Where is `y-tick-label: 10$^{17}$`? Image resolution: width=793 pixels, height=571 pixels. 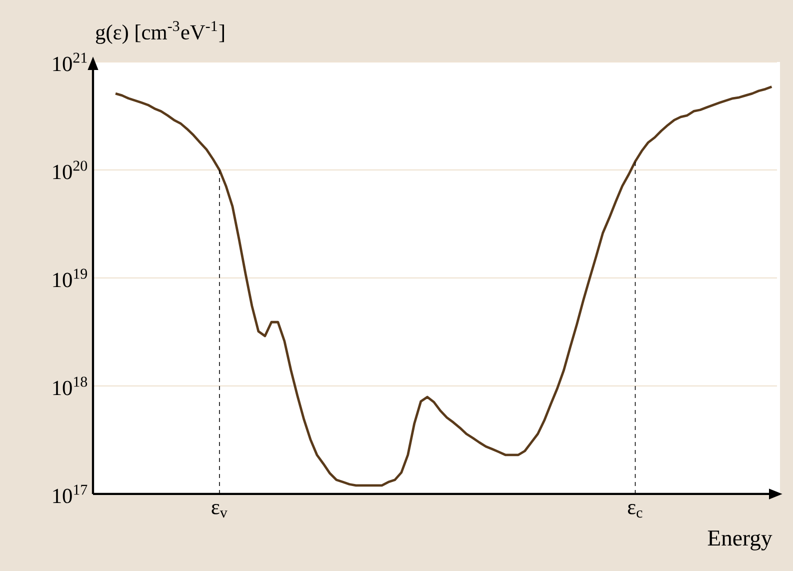
y-tick-label: 10$^{17}$ is located at coordinates (70, 494).